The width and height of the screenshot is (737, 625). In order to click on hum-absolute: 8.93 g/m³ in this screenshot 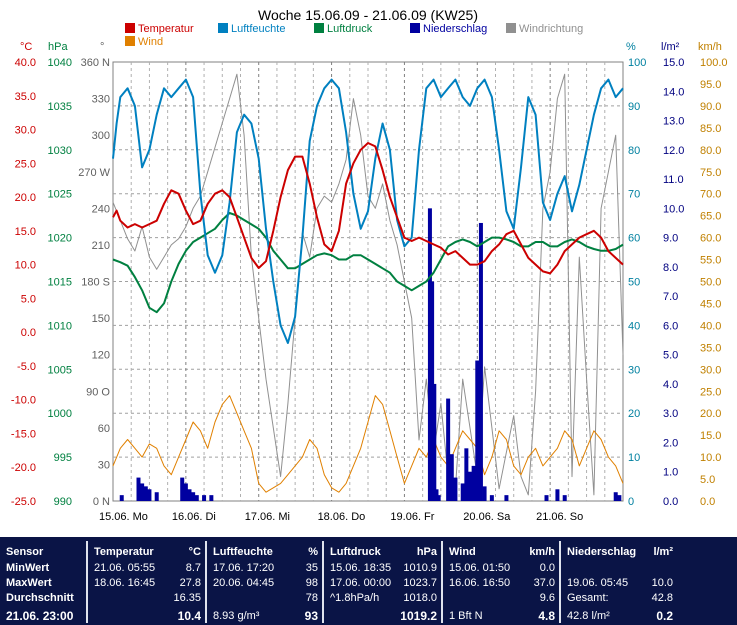, I will do `click(236, 616)`.